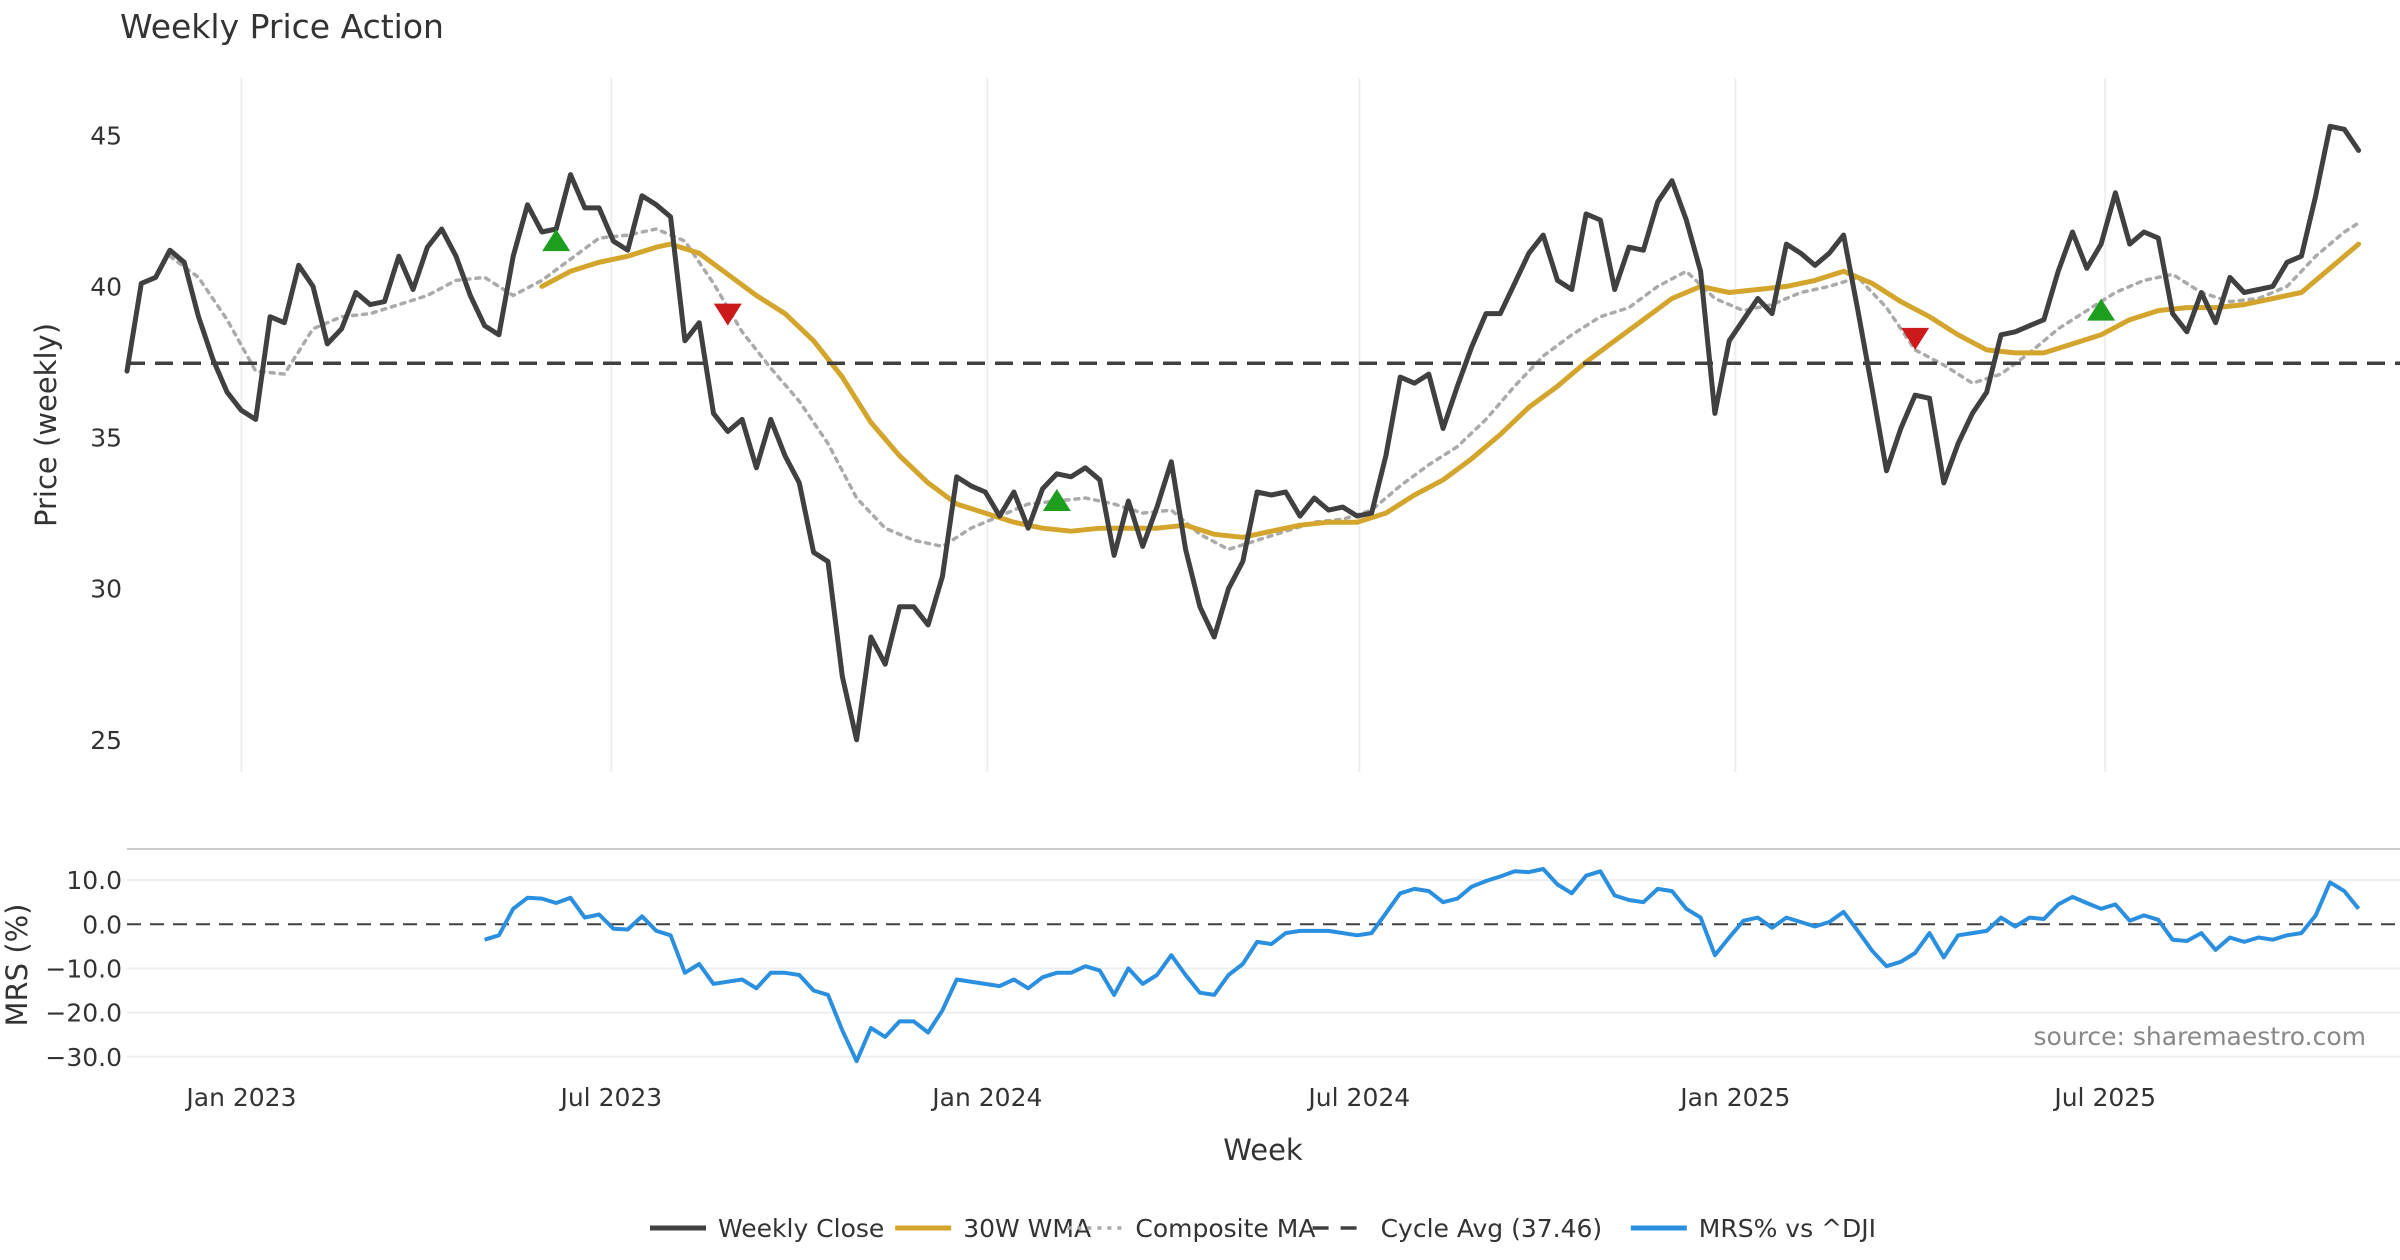  I want to click on series-mrs-vs-dji, so click(1422, 965).